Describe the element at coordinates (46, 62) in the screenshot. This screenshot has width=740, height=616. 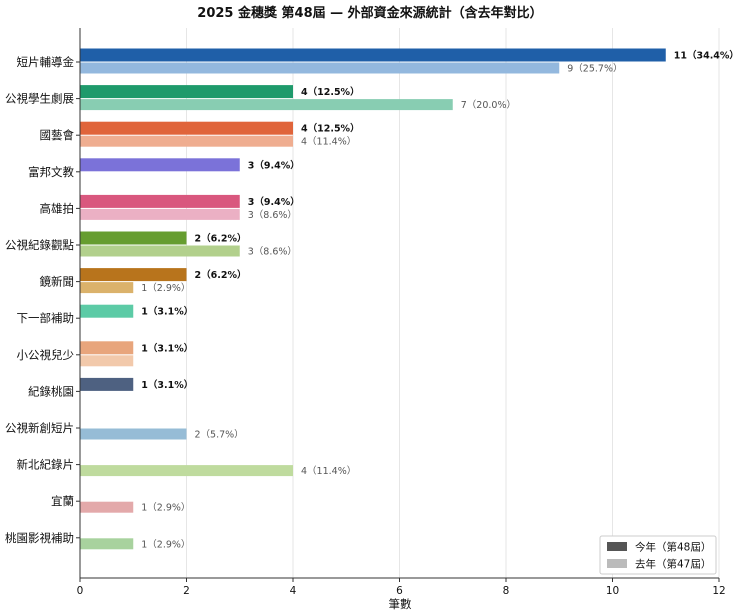
I see `category-label: 短片輔導金` at that location.